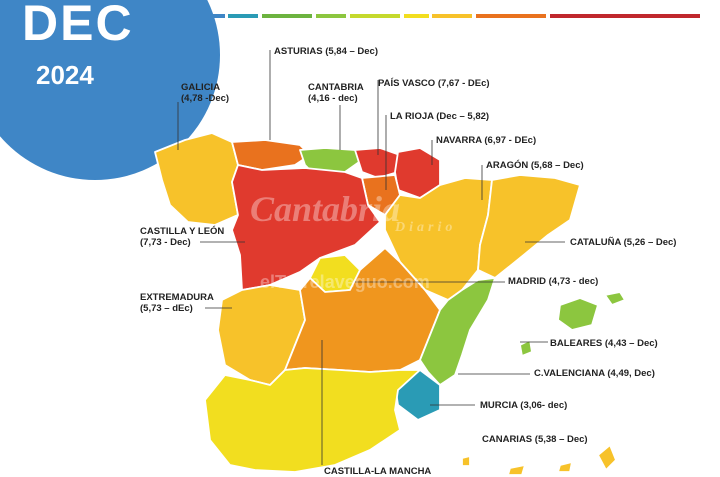 The image size is (720, 477). What do you see at coordinates (325, 209) in the screenshot?
I see `watermark-main: Cantabria` at bounding box center [325, 209].